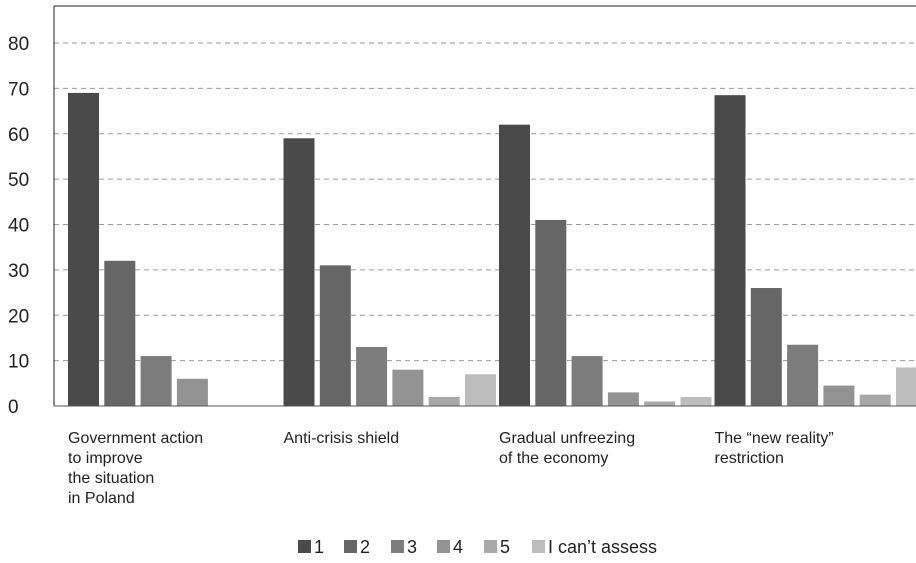 The image size is (916, 563). What do you see at coordinates (18, 180) in the screenshot?
I see `y-tick-label: 50` at bounding box center [18, 180].